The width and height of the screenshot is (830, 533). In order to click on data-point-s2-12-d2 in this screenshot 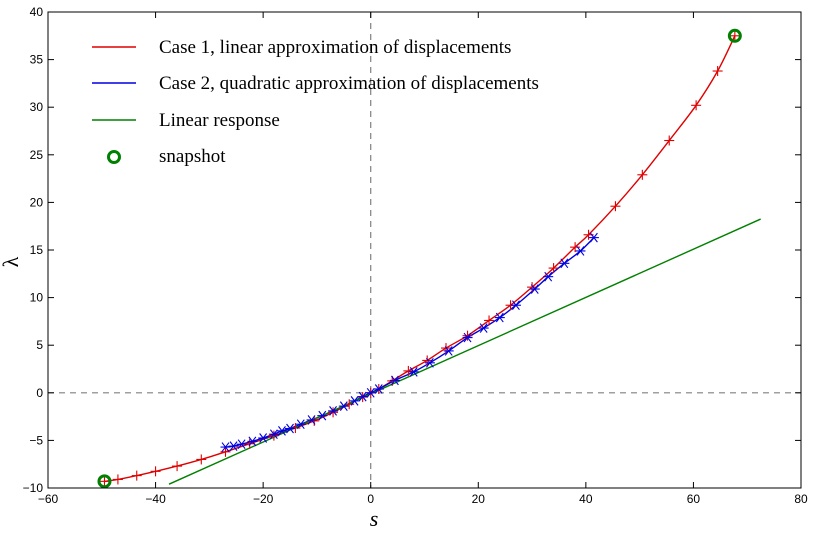, I will do `click(333, 411)`.